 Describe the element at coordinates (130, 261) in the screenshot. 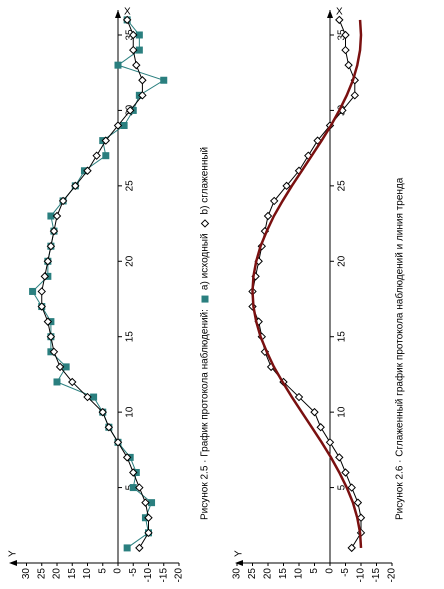

I see `x-tick-label: 20` at that location.